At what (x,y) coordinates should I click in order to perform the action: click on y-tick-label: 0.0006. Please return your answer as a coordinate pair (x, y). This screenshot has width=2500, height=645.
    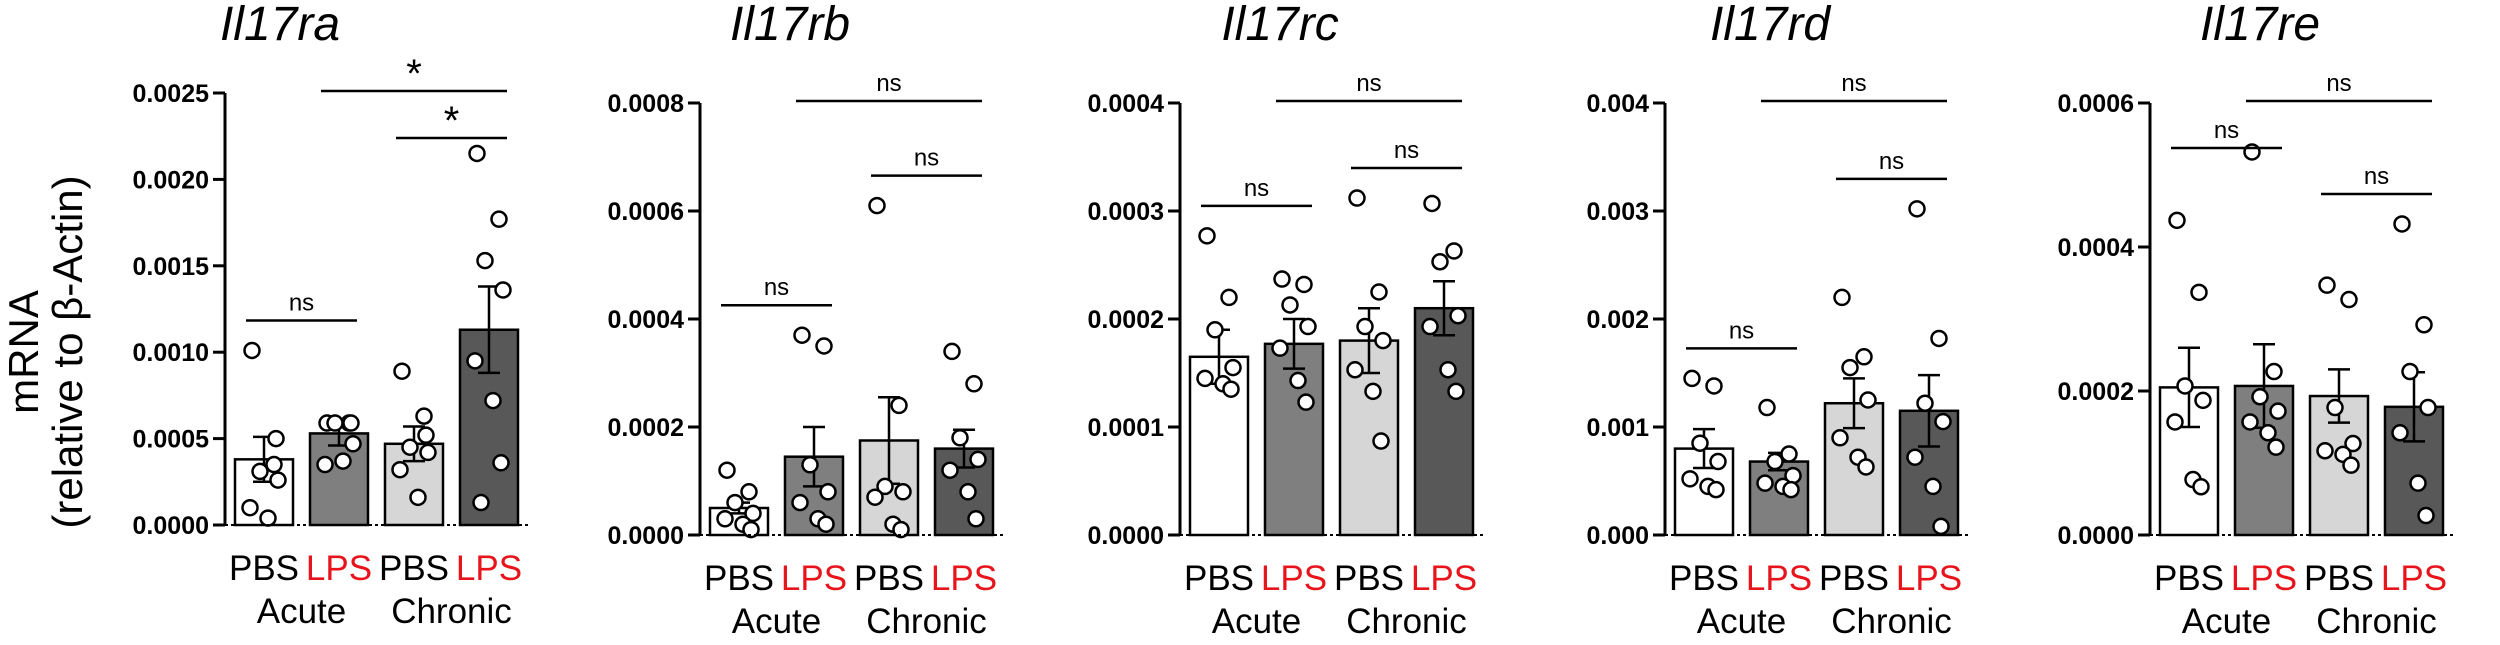
    Looking at the image, I should click on (2096, 104).